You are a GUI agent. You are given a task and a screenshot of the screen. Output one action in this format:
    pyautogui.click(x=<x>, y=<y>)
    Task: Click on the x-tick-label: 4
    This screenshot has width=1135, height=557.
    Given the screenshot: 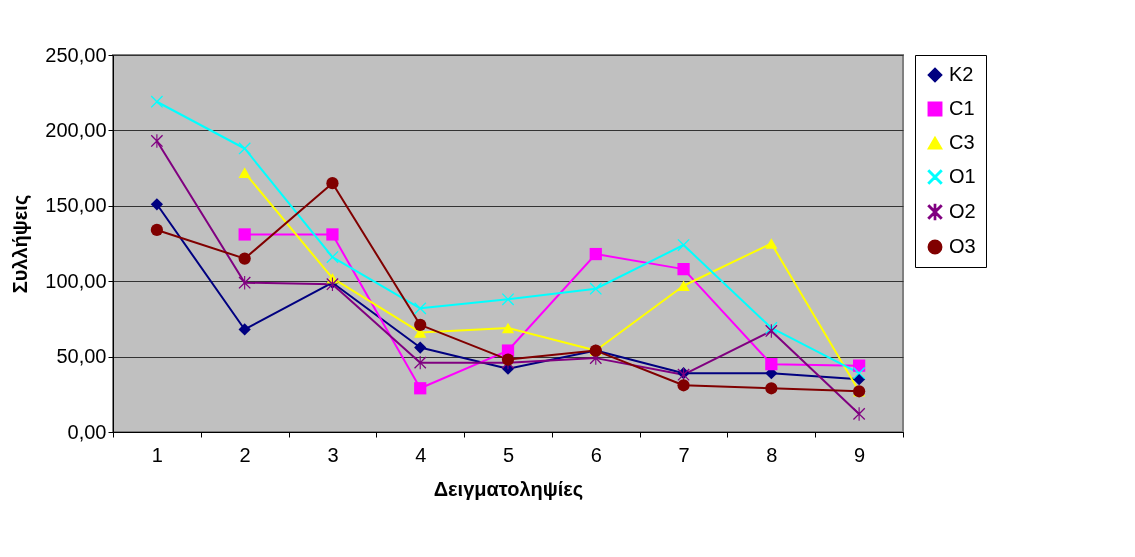 What is the action you would take?
    pyautogui.click(x=421, y=454)
    